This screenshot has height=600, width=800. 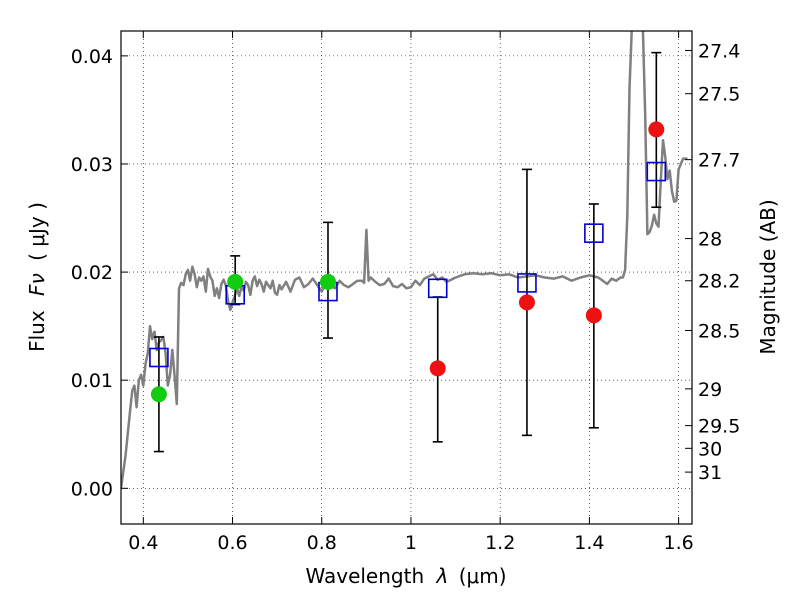 I want to click on y-tick-label: 0.03, so click(x=92, y=165).